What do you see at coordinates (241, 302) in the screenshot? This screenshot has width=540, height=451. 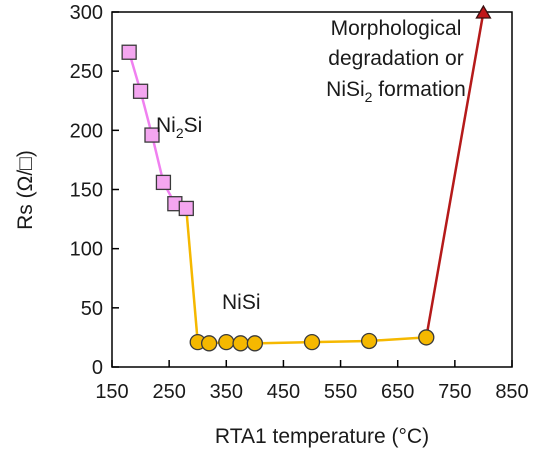 I see `annotation-nisi: NiSi` at bounding box center [241, 302].